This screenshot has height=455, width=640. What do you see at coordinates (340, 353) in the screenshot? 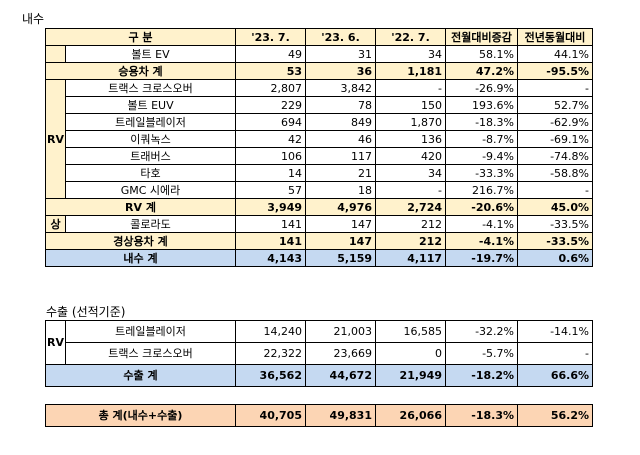
I see `value-cell: 23,669` at bounding box center [340, 353].